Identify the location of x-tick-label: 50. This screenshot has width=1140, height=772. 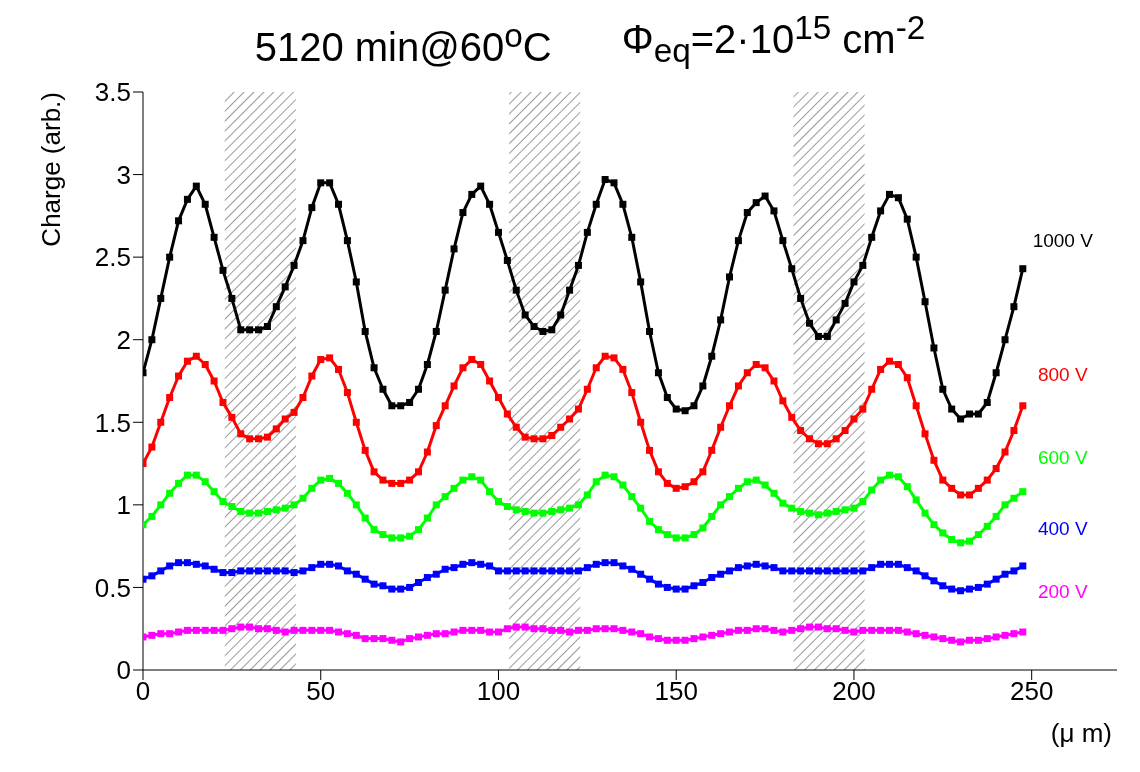
(321, 691).